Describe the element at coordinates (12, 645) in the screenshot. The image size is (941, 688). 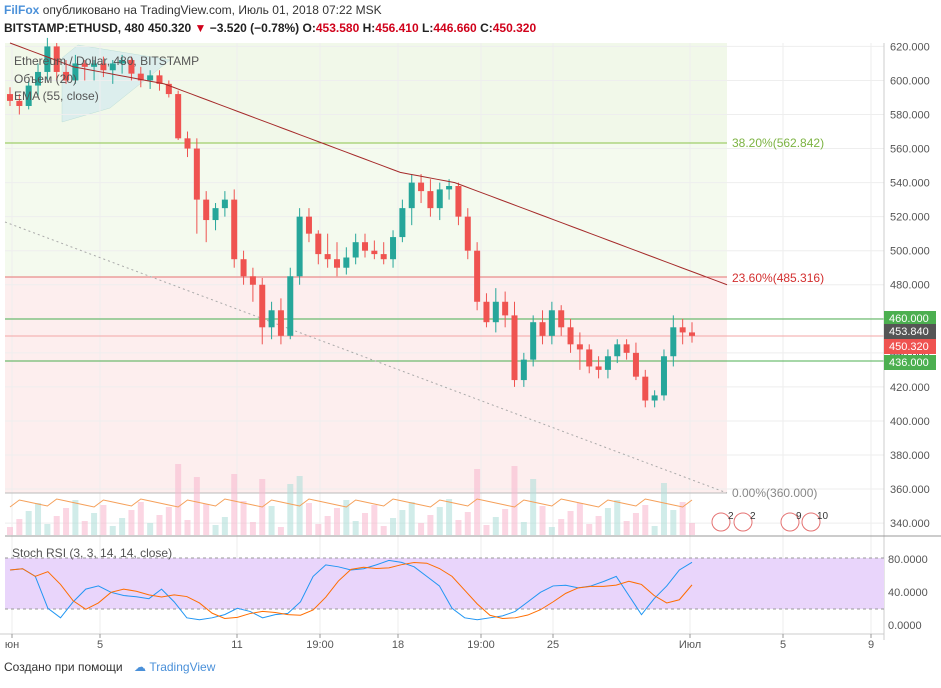
I see `x-tick-label: юн` at that location.